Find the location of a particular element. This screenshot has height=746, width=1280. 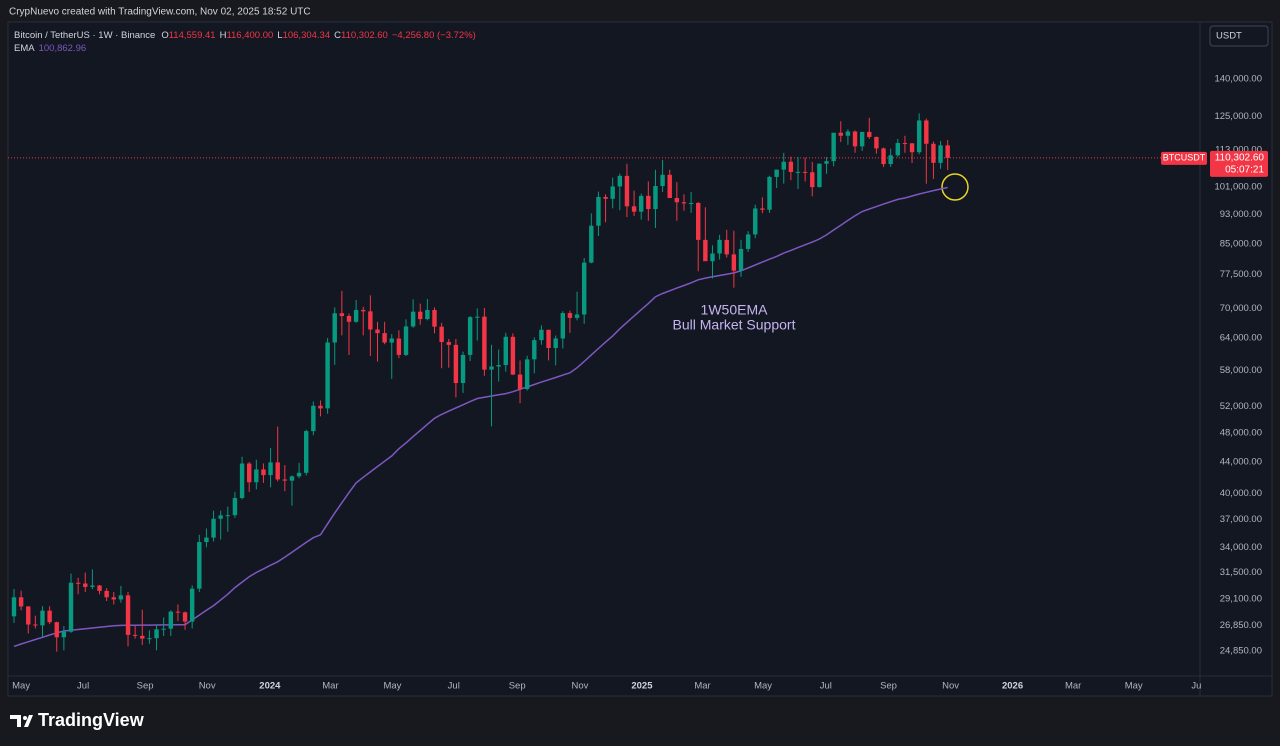

y-tick-label: 140,000.00 is located at coordinates (1238, 78).